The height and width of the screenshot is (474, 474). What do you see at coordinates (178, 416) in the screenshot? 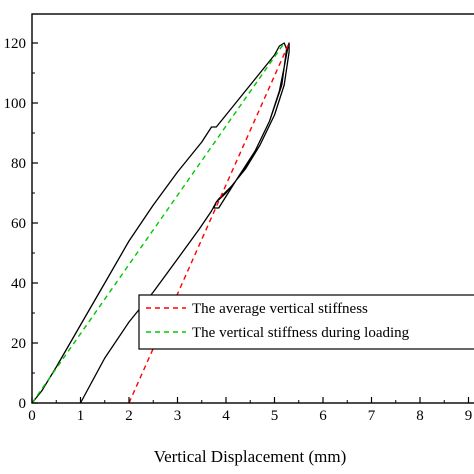
I see `x-tick-label: 3` at bounding box center [178, 416].